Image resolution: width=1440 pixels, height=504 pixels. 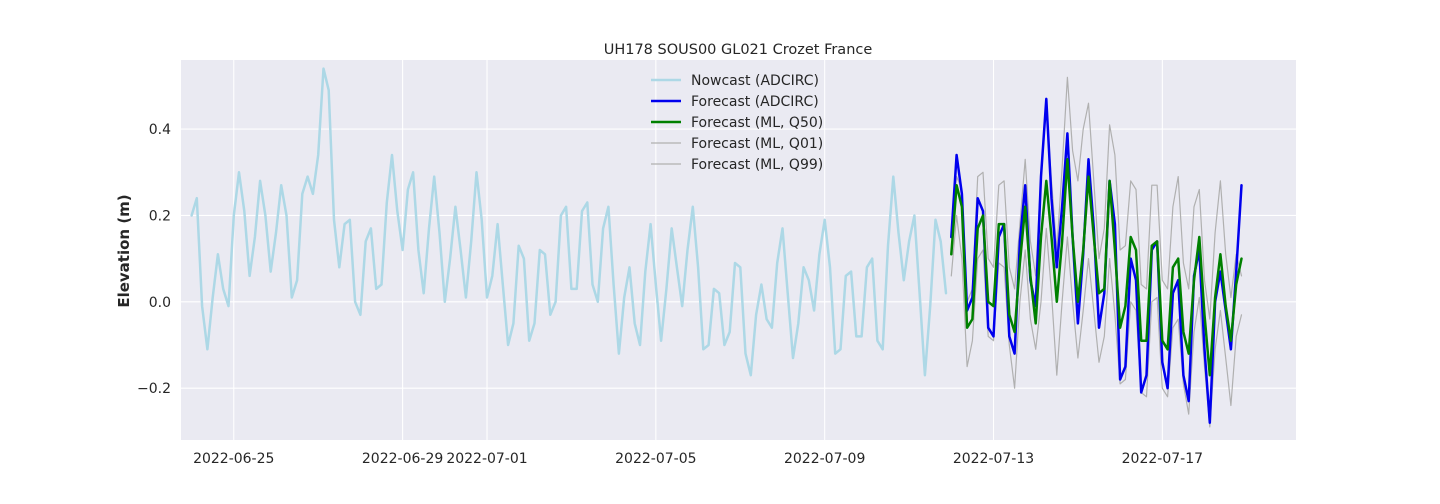 What do you see at coordinates (154, 259) in the screenshot?
I see `y-axis-ticks: −0.2 0.0 0.2 0.4` at bounding box center [154, 259].